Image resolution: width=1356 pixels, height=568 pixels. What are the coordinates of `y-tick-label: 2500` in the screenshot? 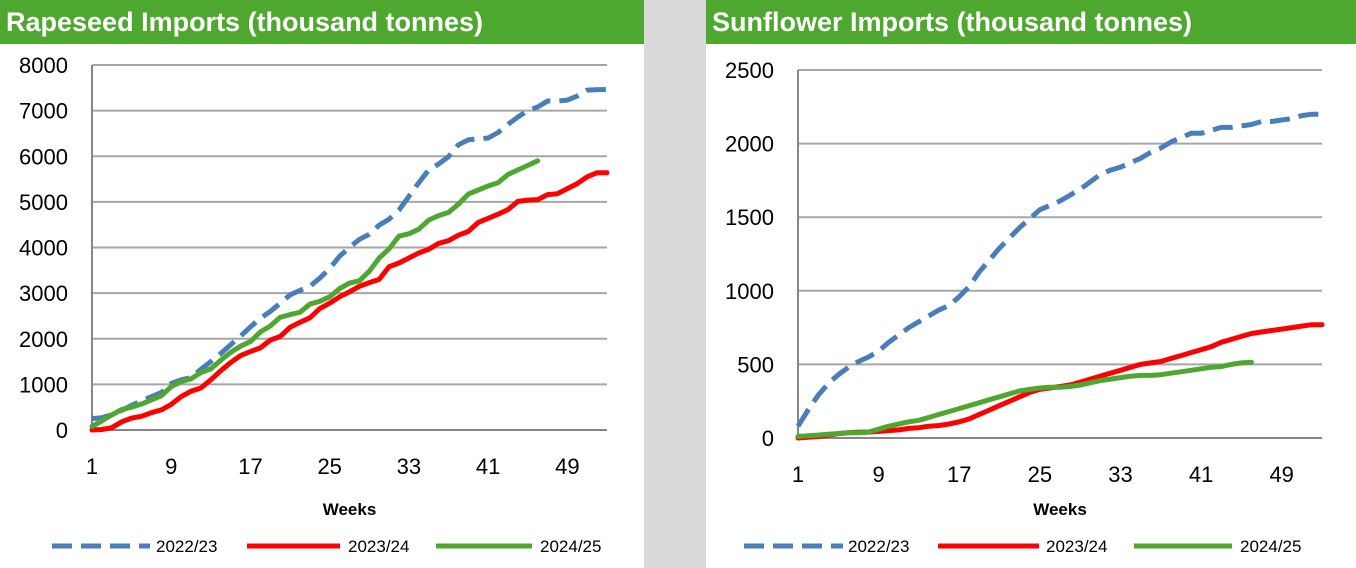 It's located at (749, 70).